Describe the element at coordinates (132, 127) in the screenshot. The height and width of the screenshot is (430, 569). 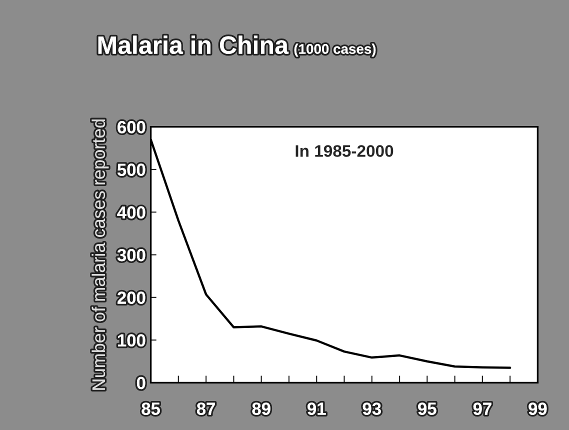
I see `y-tick-label: 600` at that location.